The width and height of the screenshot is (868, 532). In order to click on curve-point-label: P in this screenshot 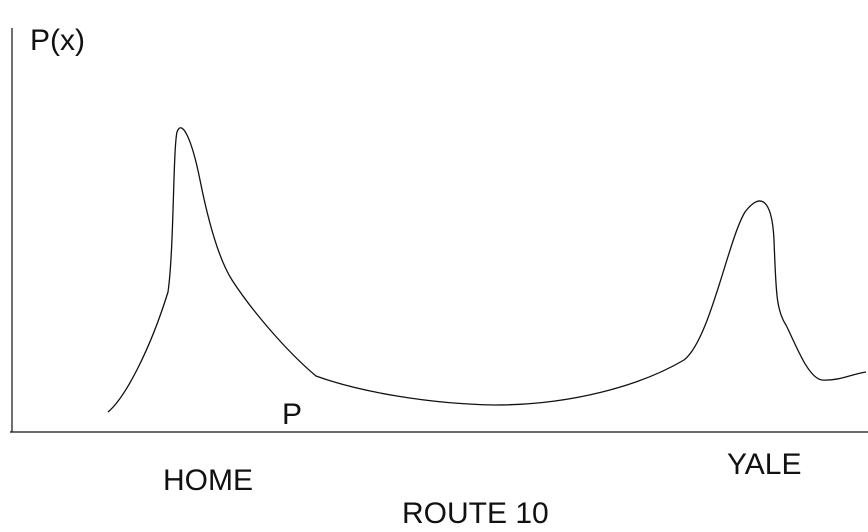, I will do `click(292, 414)`.